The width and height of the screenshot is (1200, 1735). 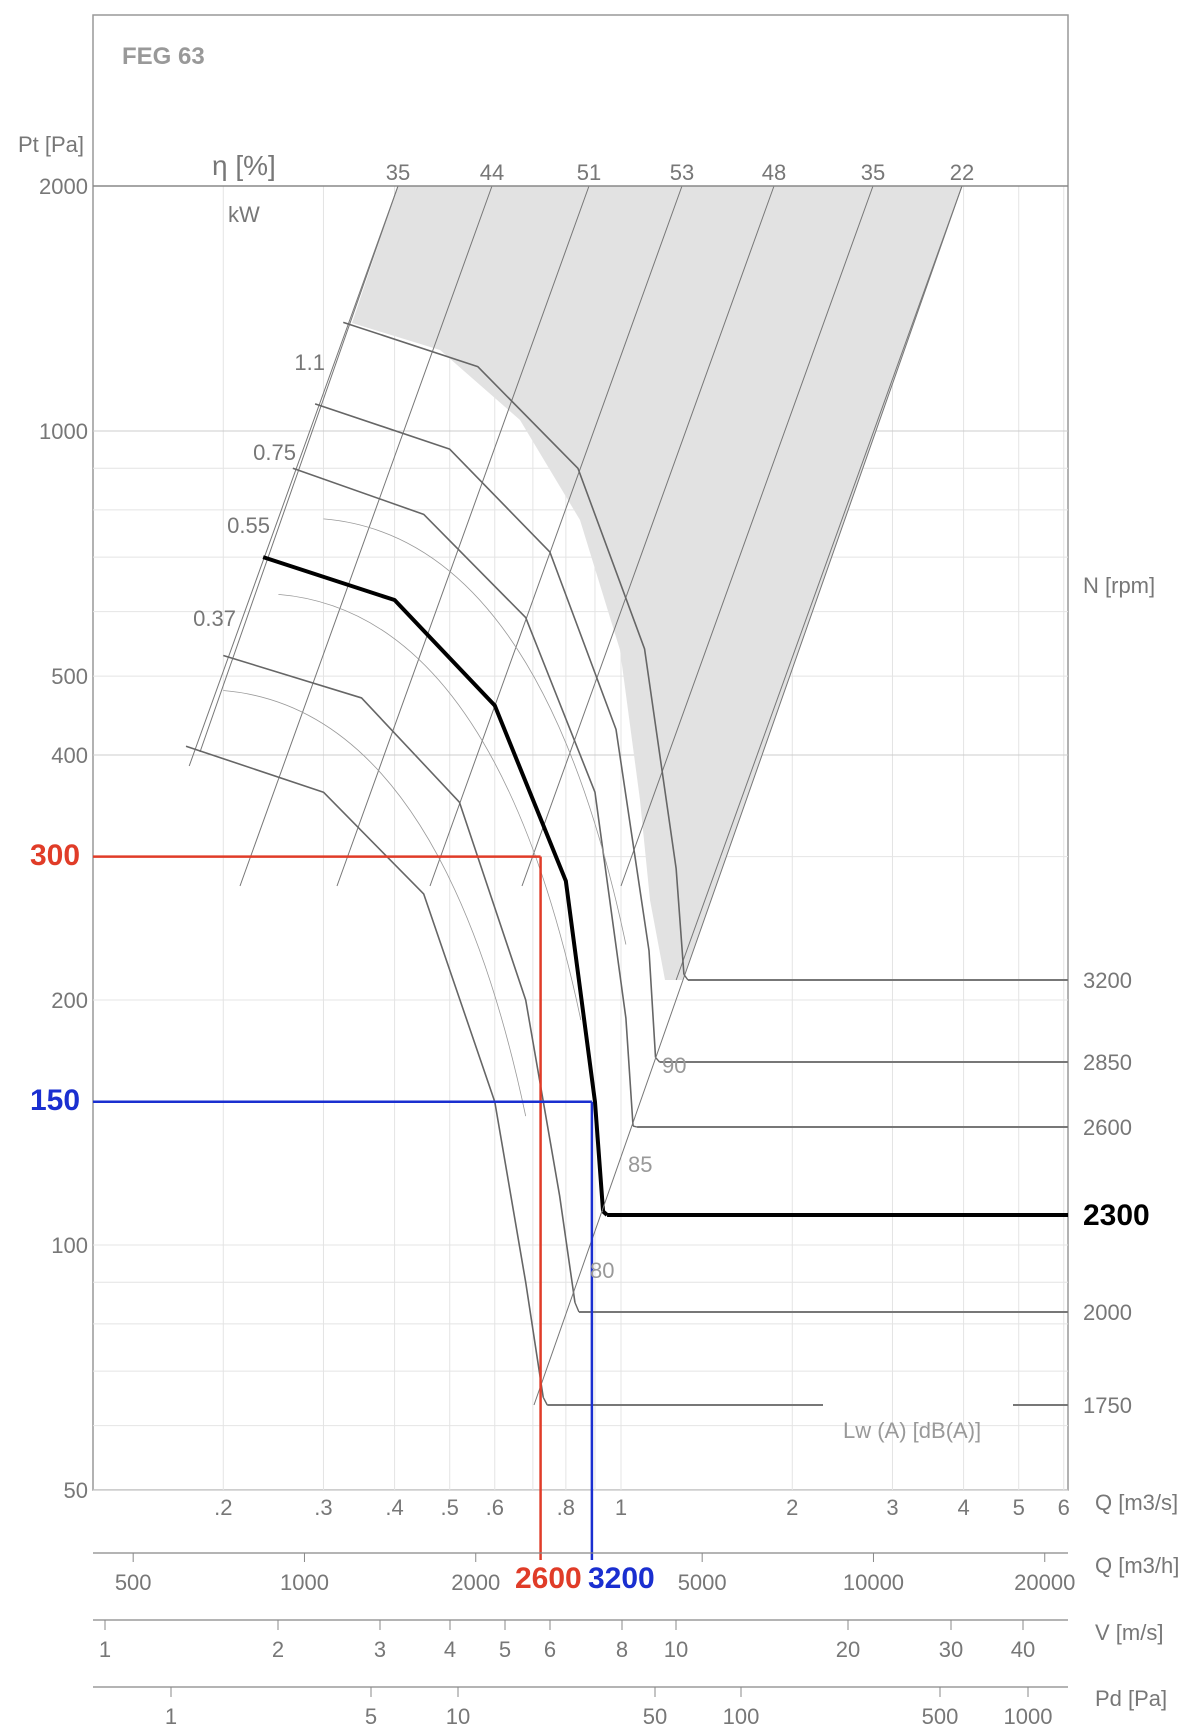 I want to click on pd-tick-label: 50, so click(x=655, y=1716).